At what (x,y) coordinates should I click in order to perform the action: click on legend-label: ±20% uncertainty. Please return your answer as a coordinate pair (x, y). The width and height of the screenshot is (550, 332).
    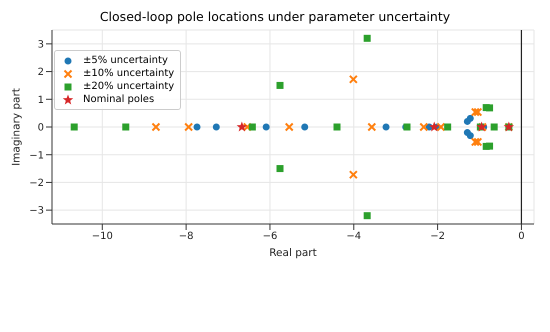
    Looking at the image, I should click on (128, 86).